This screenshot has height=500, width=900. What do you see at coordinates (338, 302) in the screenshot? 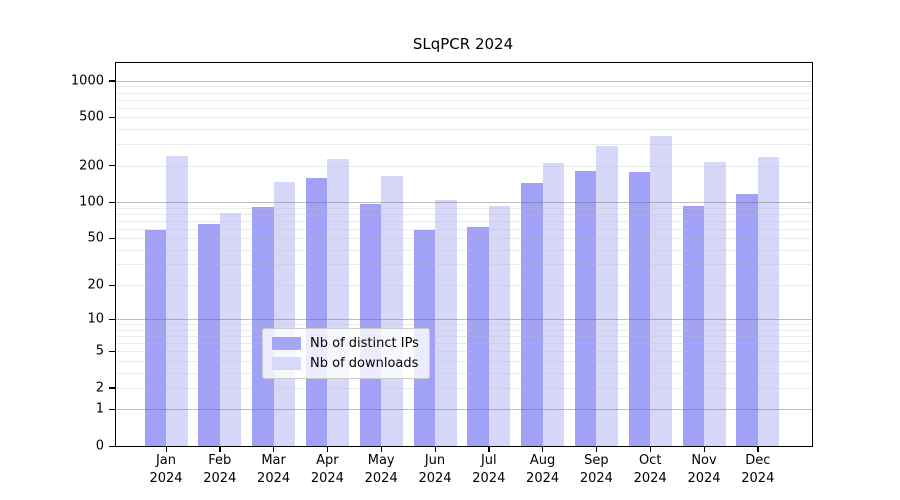
I see `bar-downloads-apr` at bounding box center [338, 302].